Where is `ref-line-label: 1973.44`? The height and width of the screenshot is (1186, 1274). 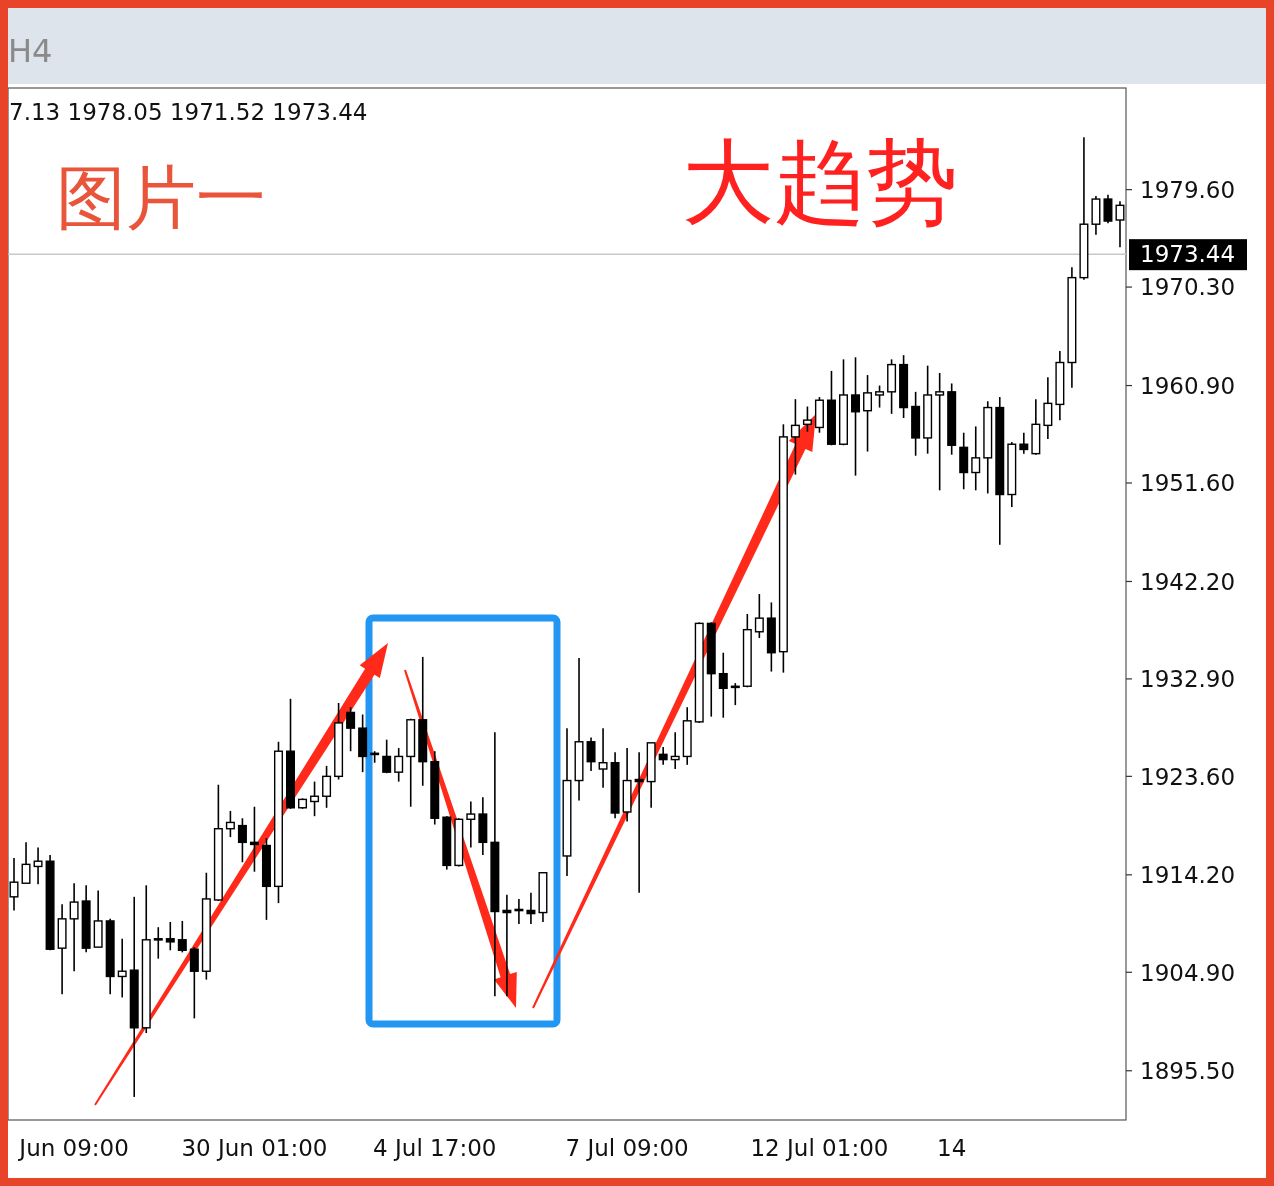 ref-line-label: 1973.44 is located at coordinates (1188, 254).